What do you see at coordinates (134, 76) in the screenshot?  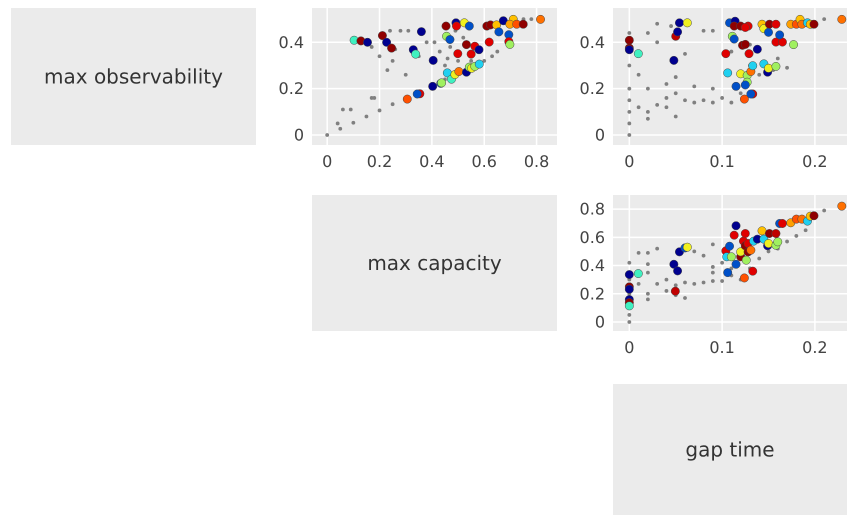 I see `text: max observability` at bounding box center [134, 76].